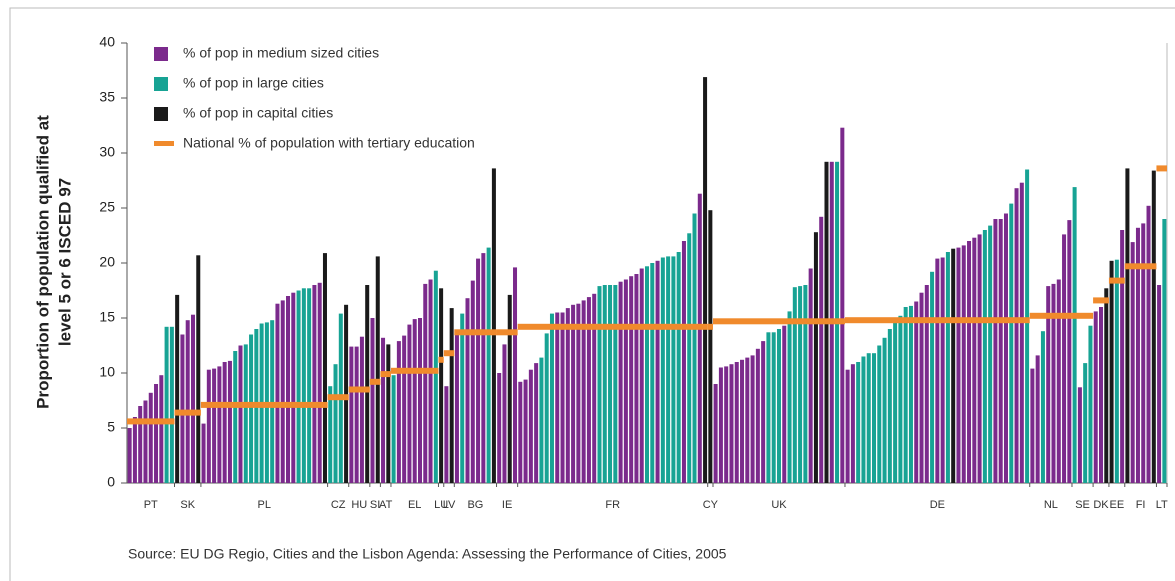 Image resolution: width=1175 pixels, height=581 pixels. Describe the element at coordinates (1051, 505) in the screenshot. I see `x-tick-label: NL` at that location.